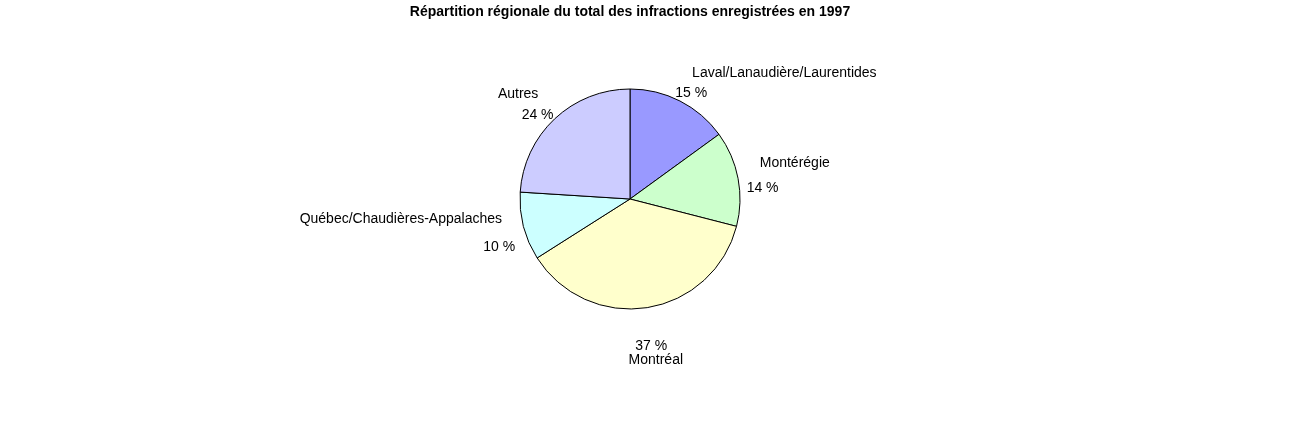  I want to click on data-label: 15 %, so click(691, 91).